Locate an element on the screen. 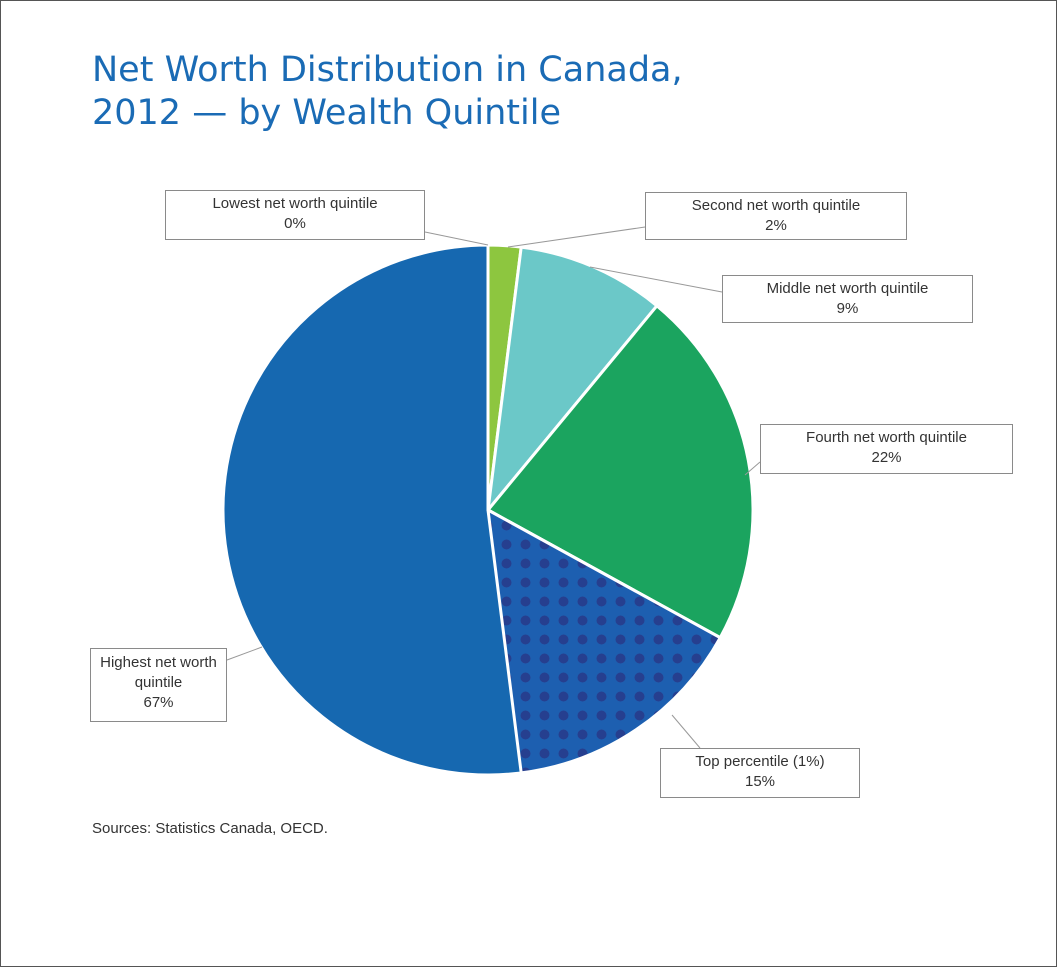 Image resolution: width=1057 pixels, height=967 pixels. label-value: 67% is located at coordinates (158, 702).